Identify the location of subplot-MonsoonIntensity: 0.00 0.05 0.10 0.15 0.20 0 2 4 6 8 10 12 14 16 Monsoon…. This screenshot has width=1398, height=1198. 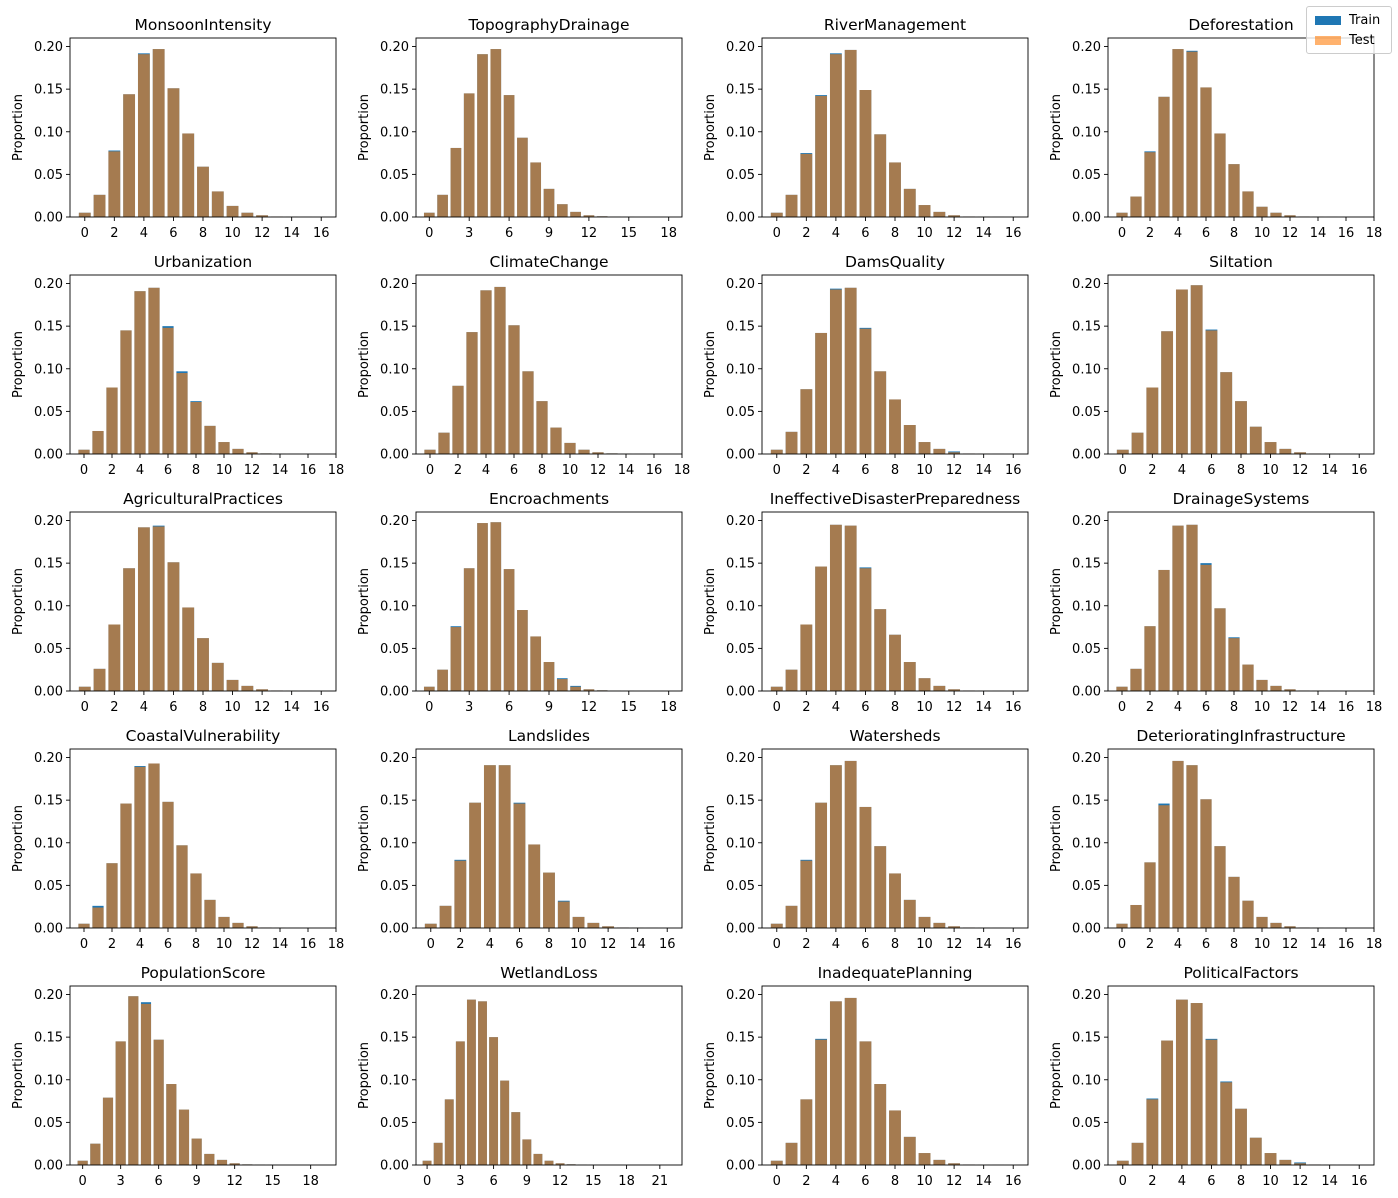
(174, 128).